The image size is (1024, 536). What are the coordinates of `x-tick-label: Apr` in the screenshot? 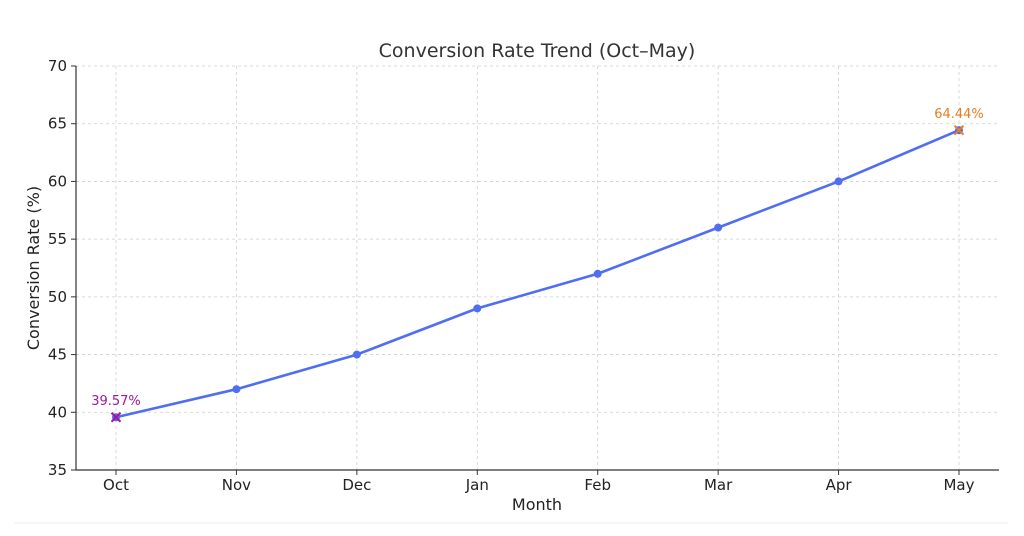 It's located at (839, 485).